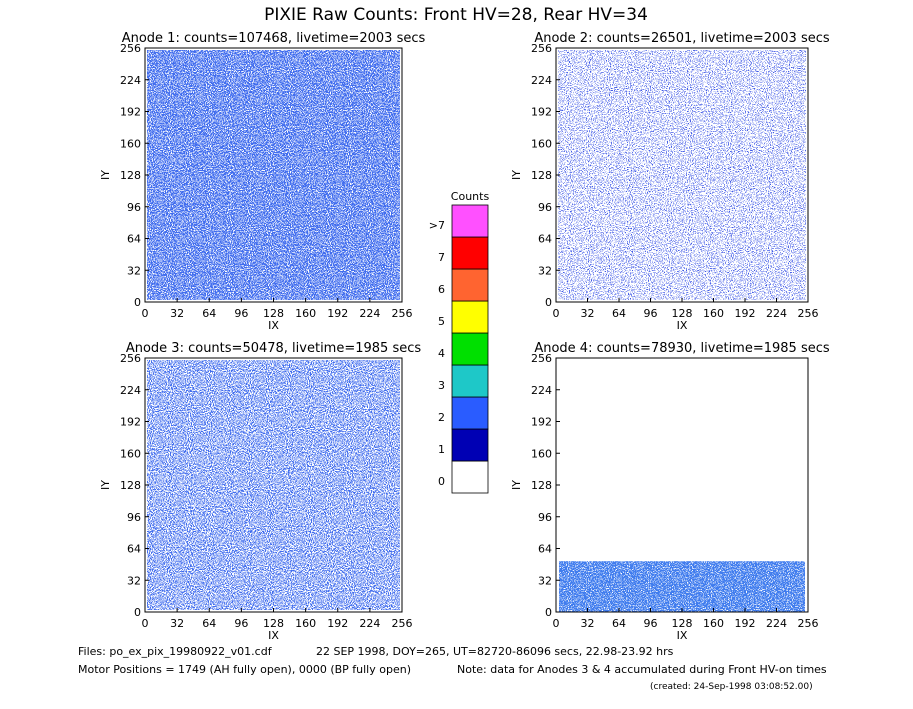  Describe the element at coordinates (441, 321) in the screenshot. I see `colorbar-label: 5` at that location.